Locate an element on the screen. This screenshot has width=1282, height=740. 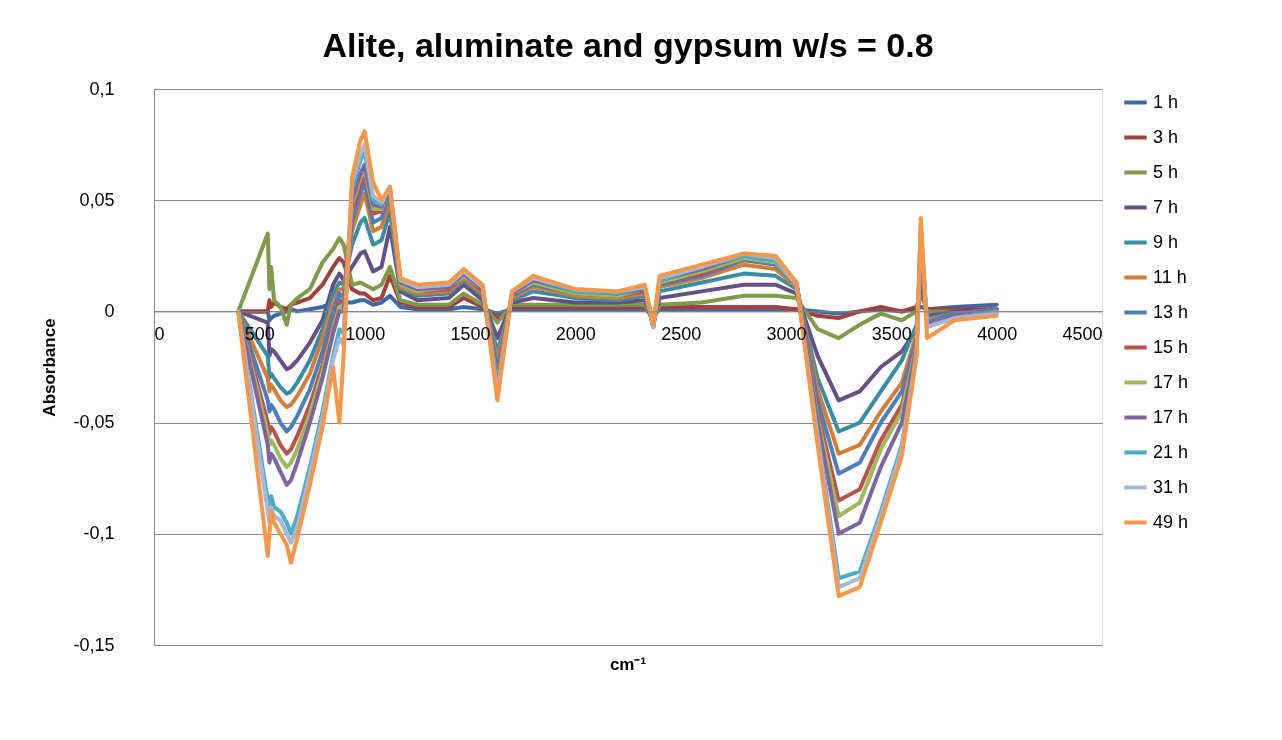
legend-label: 13 h is located at coordinates (1171, 311).